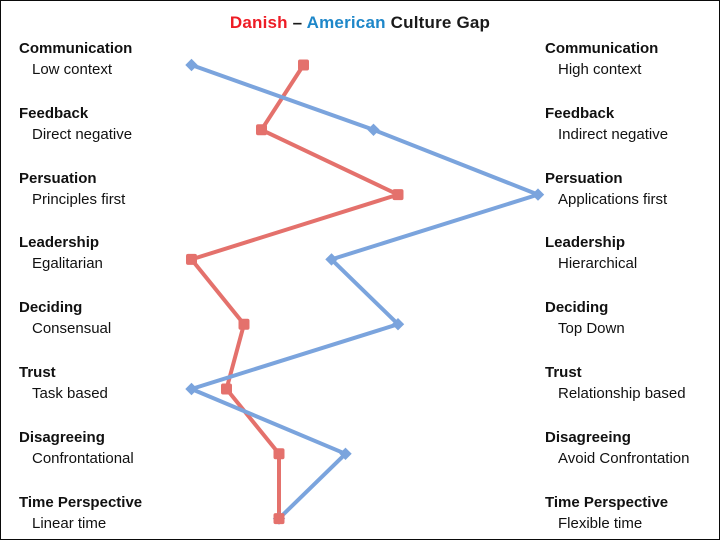 Image resolution: width=720 pixels, height=540 pixels. I want to click on dimension-row-right: Feedback Indirect negative, so click(606, 124).